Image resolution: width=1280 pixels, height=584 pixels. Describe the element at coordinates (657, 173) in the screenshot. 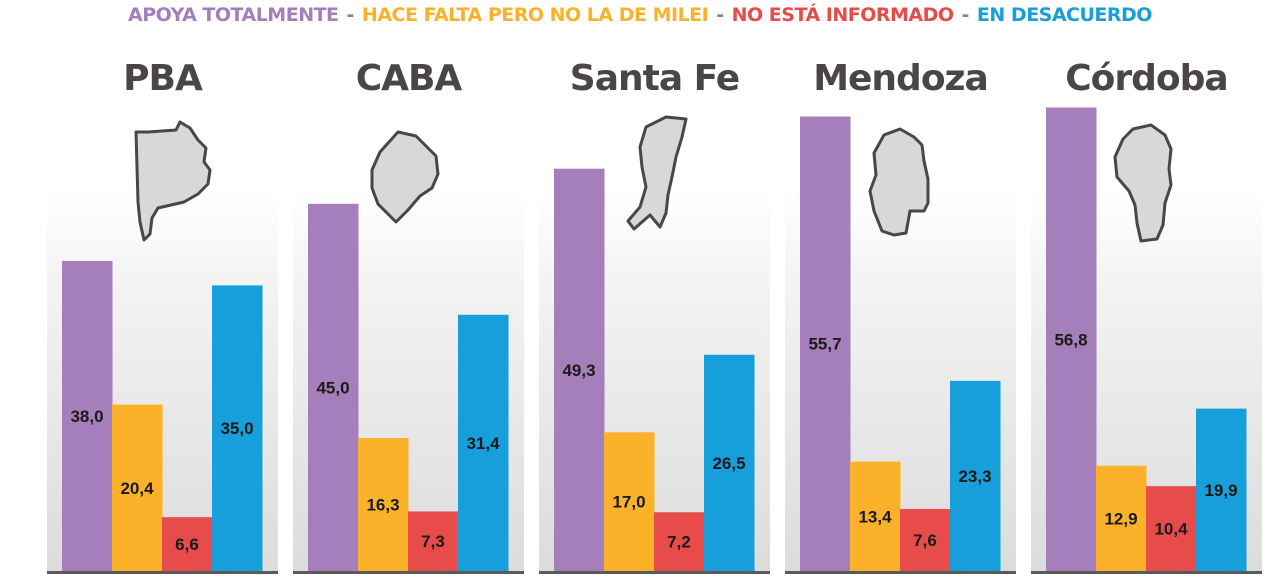

I see `santa-fe-map-icon` at that location.